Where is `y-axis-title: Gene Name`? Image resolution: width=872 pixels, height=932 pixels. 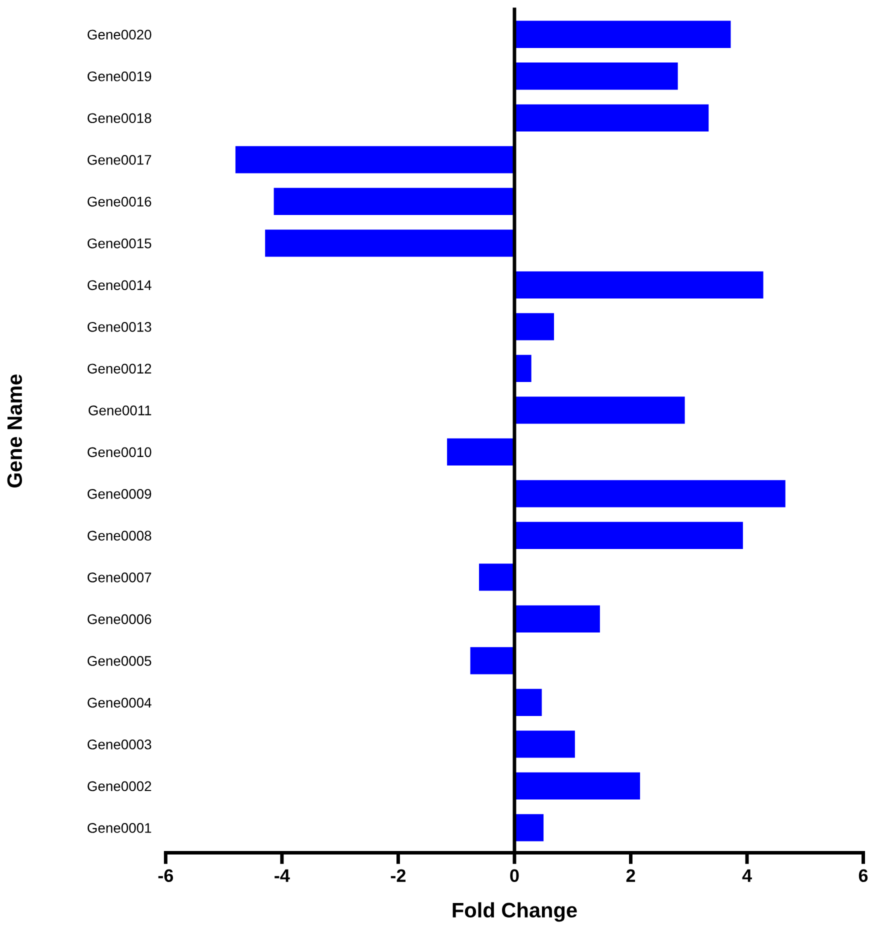
y-axis-title: Gene Name is located at coordinates (14, 431).